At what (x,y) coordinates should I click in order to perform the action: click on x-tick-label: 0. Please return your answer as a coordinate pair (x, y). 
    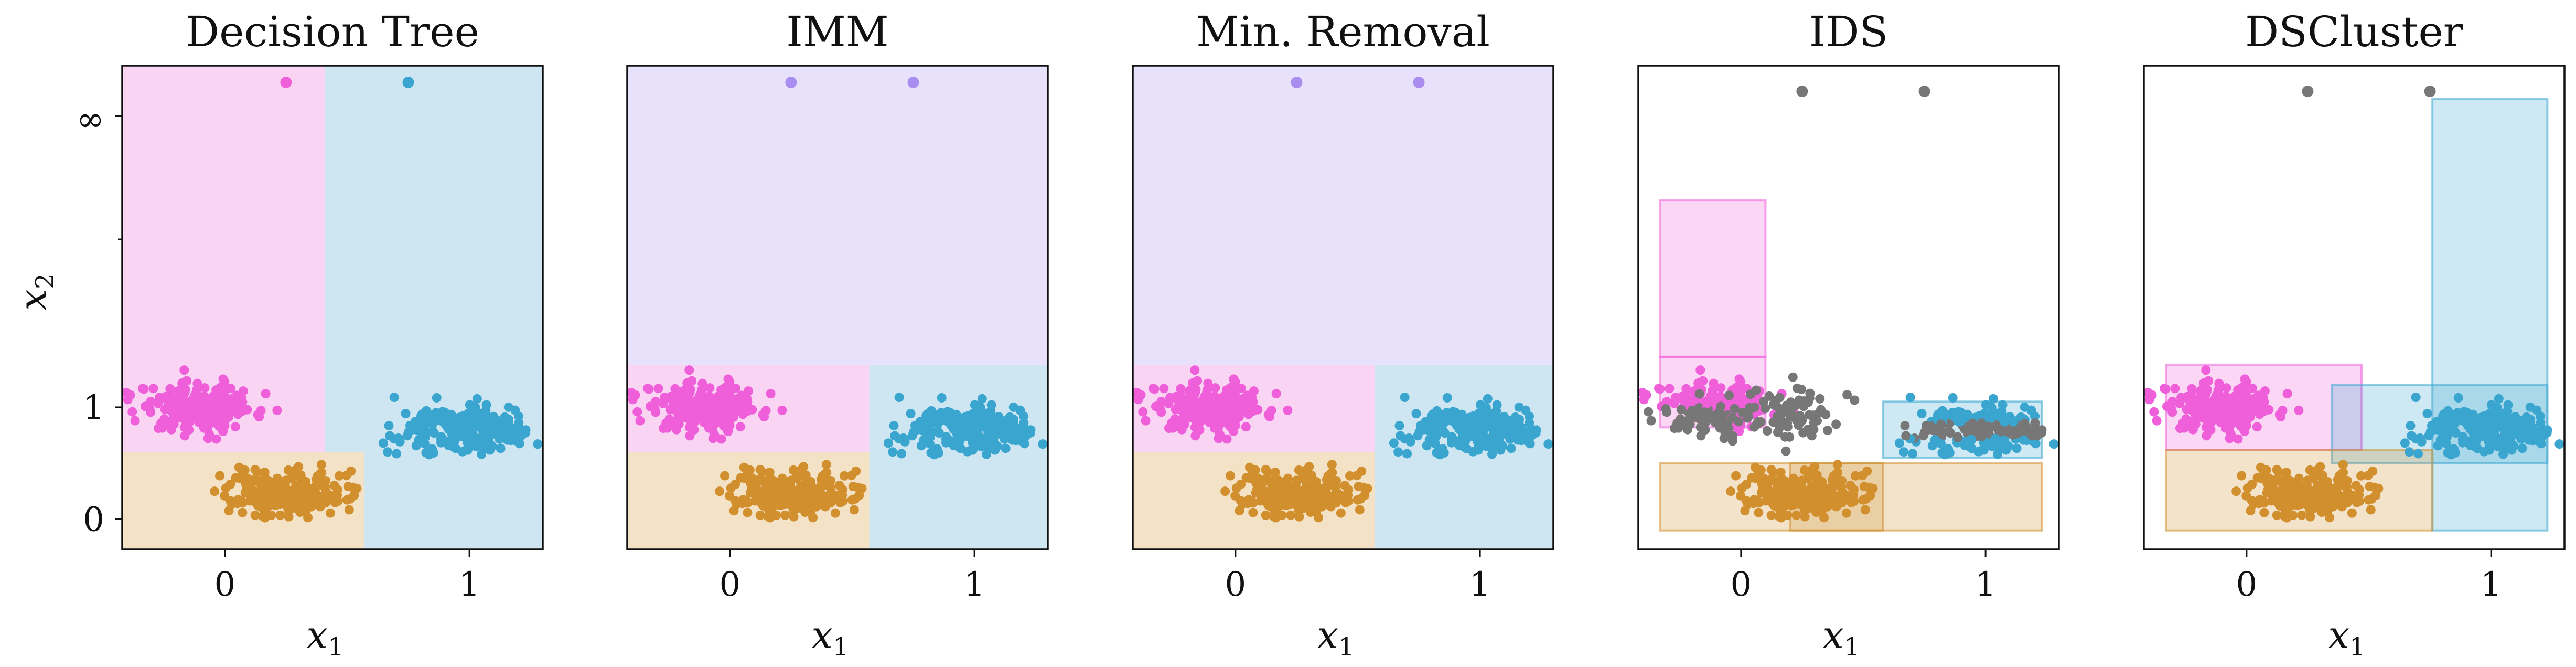
    Looking at the image, I should click on (729, 584).